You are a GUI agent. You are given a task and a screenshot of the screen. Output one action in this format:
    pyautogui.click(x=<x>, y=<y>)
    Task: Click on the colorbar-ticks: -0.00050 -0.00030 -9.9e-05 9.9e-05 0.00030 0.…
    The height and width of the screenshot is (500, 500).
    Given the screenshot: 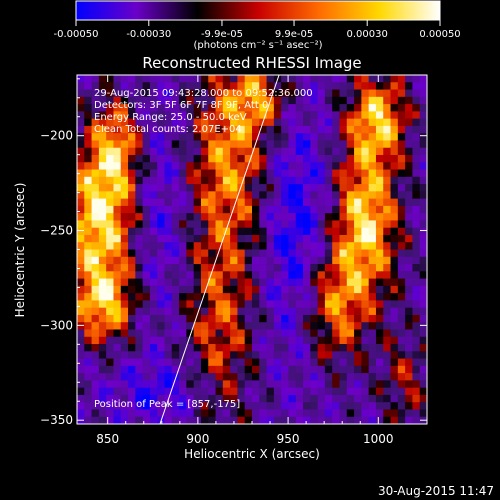 What is the action you would take?
    pyautogui.click(x=257, y=30)
    